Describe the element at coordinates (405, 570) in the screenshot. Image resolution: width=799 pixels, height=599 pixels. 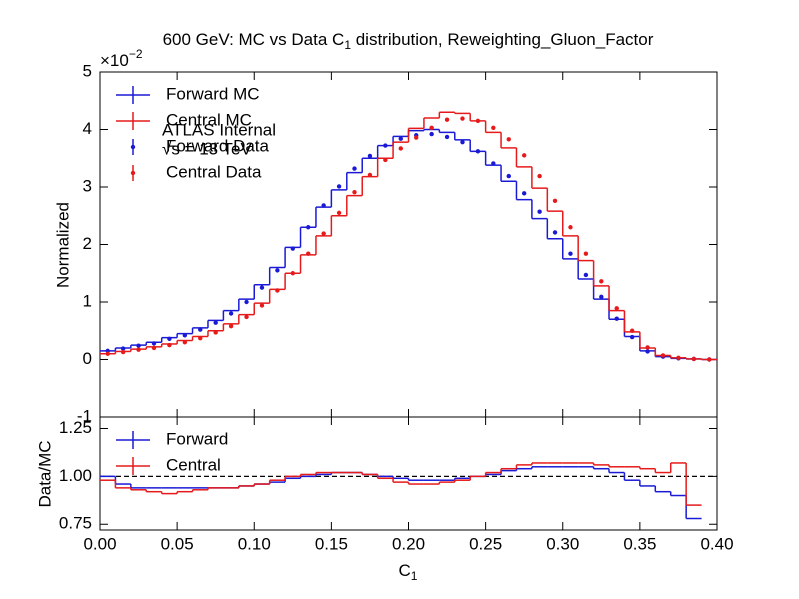
I see `x-label-part: C` at that location.